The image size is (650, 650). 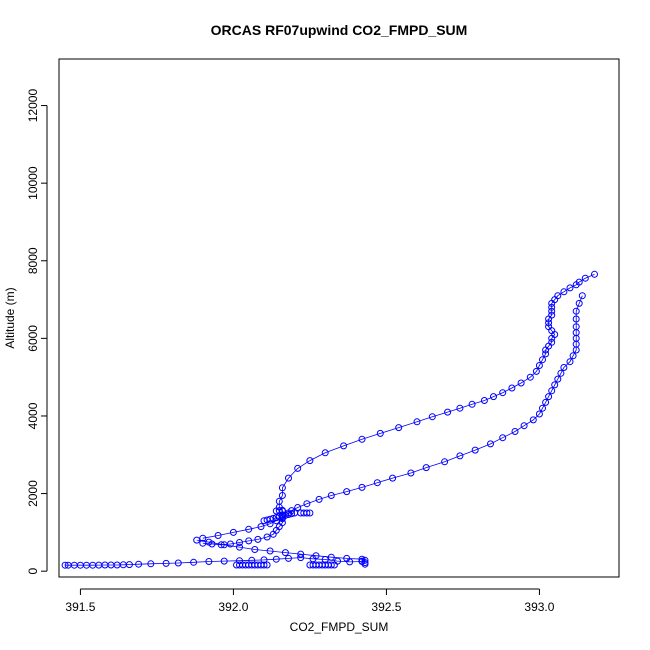 I want to click on x-axis-label: CO2_FMPD_SUM, so click(x=339, y=627).